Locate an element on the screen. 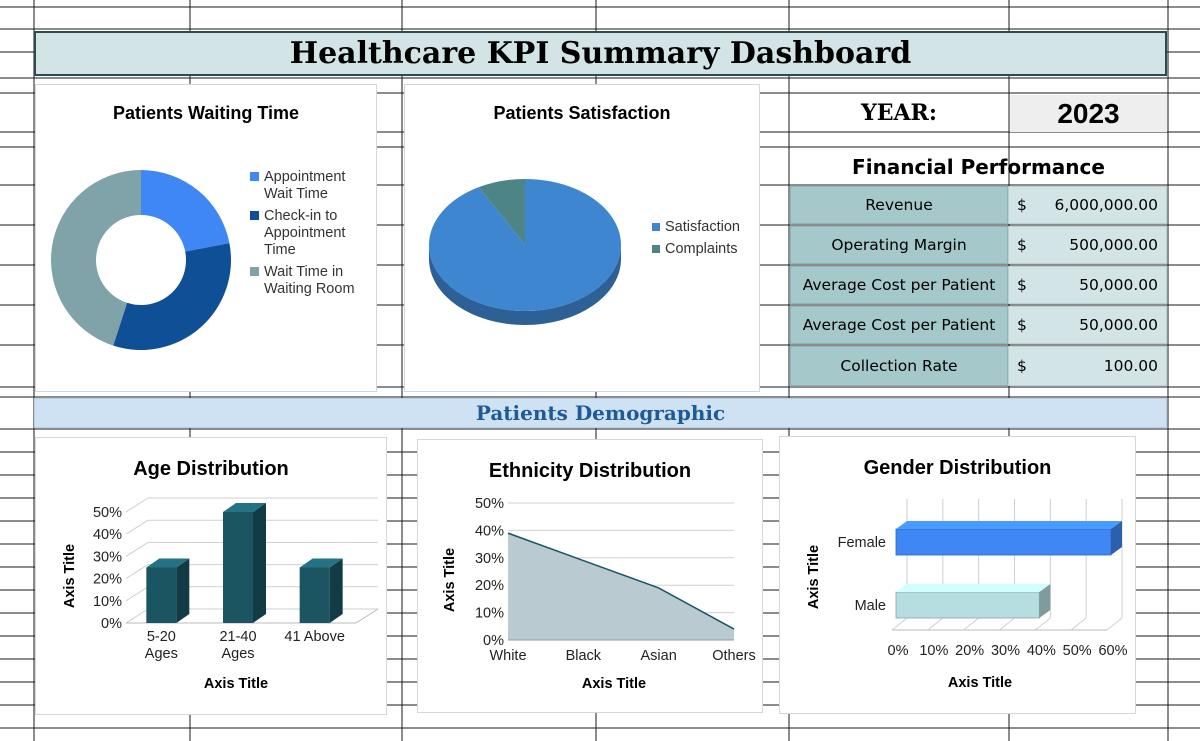 This screenshot has width=1200, height=741. legend-label: Wait Time is located at coordinates (296, 194).